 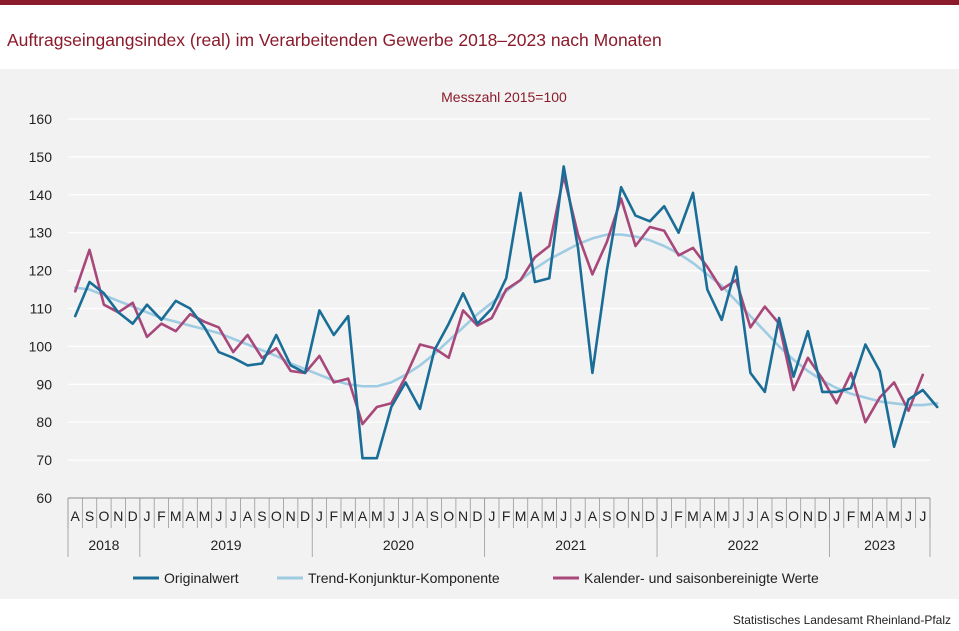 I want to click on year-label: 2022, so click(x=743, y=545).